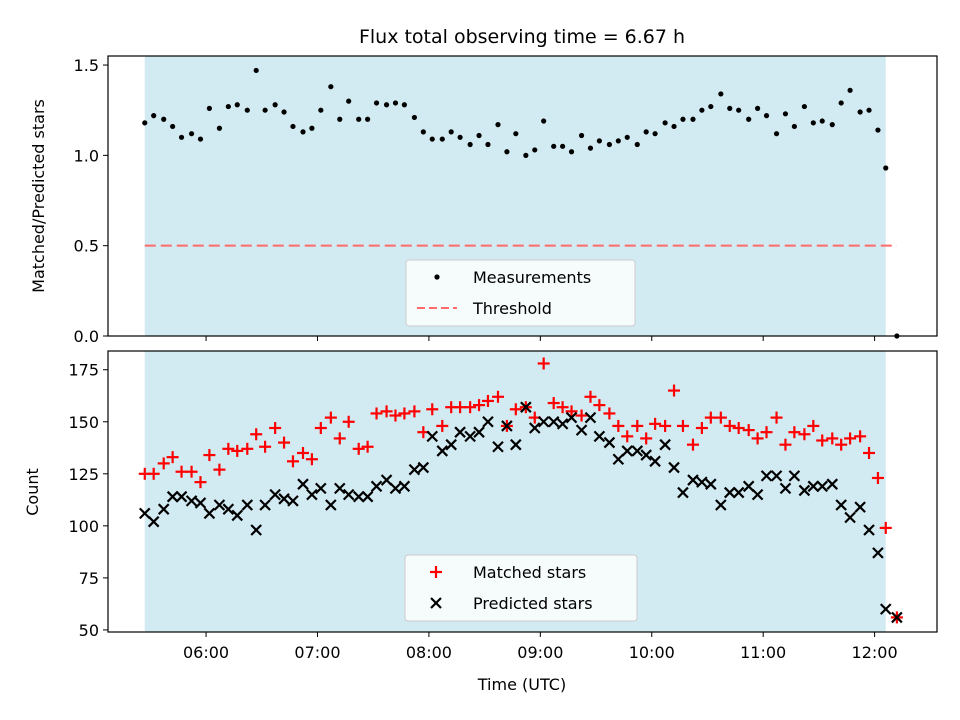  Describe the element at coordinates (520, 293) in the screenshot. I see `ratio-legend-box` at that location.